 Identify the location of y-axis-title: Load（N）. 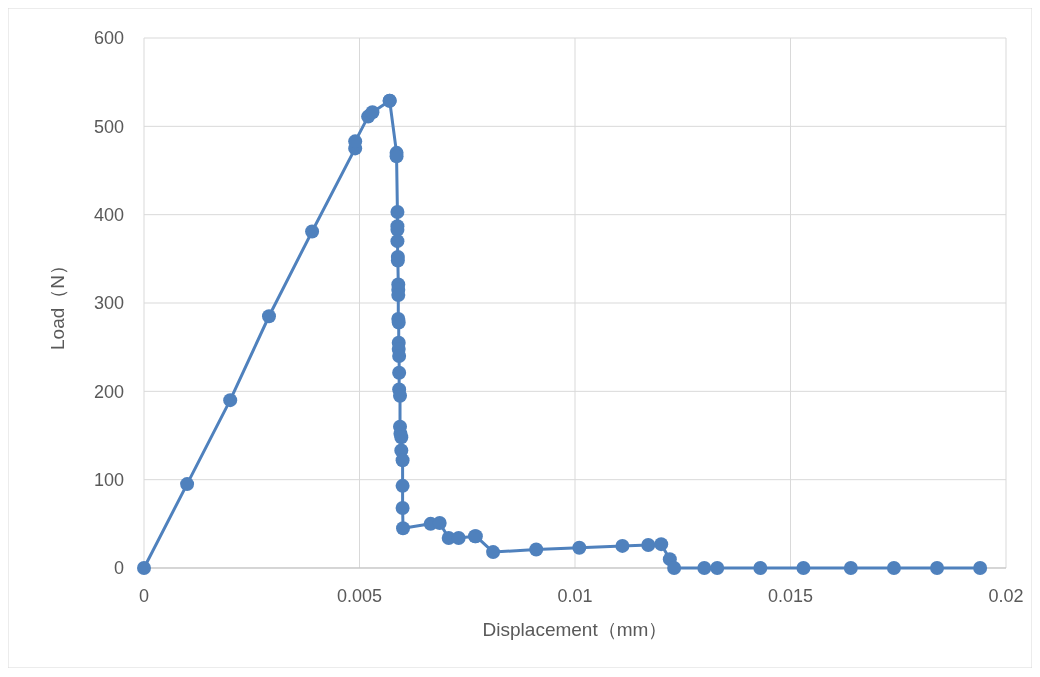
(57, 303).